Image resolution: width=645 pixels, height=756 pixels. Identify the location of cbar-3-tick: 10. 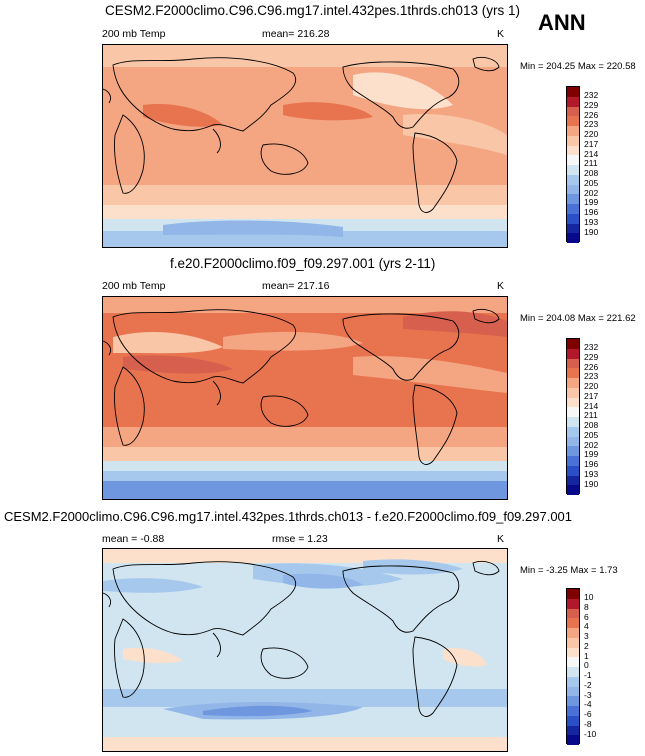
(589, 597).